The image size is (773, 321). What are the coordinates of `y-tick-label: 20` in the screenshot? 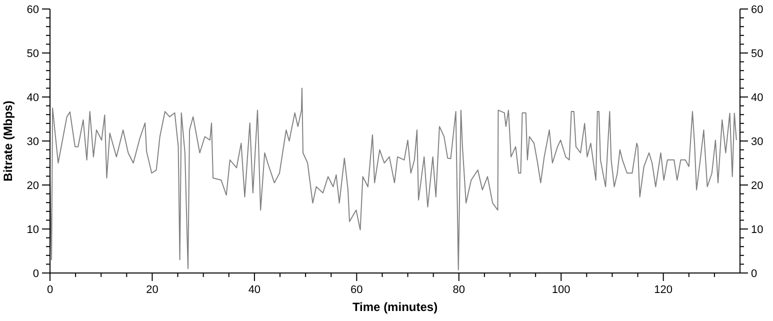 It's located at (32, 186).